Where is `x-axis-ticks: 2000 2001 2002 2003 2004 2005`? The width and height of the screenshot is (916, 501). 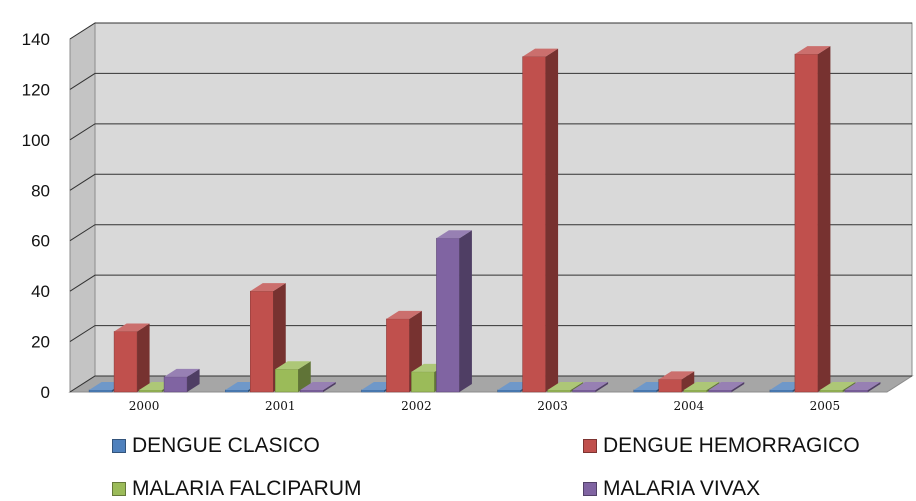
x-axis-ticks: 2000 2001 2002 2003 2004 2005 is located at coordinates (484, 406).